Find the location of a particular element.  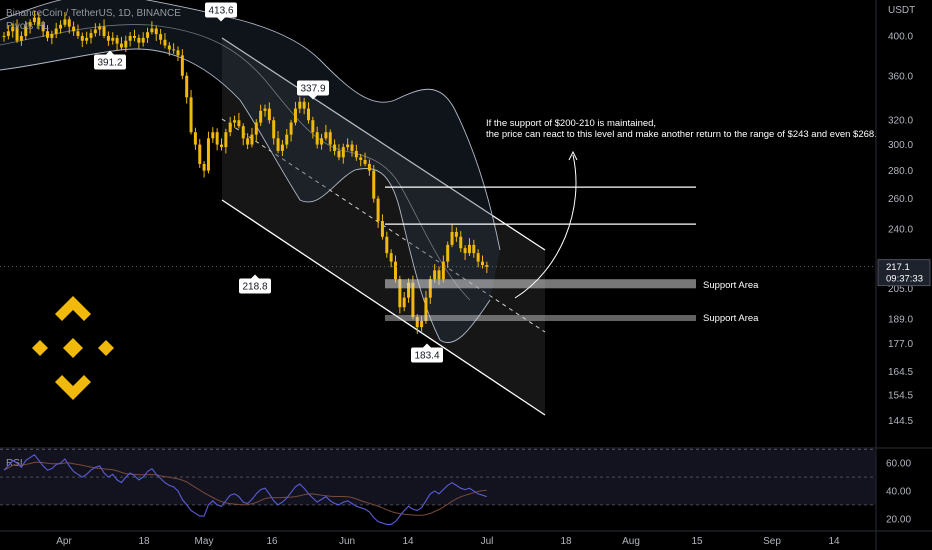

current-price-badge is located at coordinates (904, 273).